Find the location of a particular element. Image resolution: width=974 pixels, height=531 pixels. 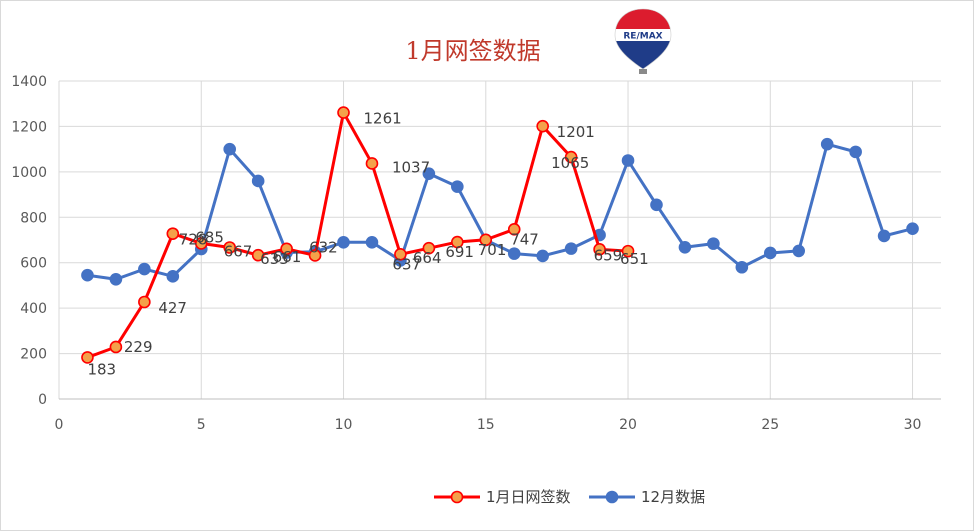

x-tick-label: 5 is located at coordinates (201, 425).